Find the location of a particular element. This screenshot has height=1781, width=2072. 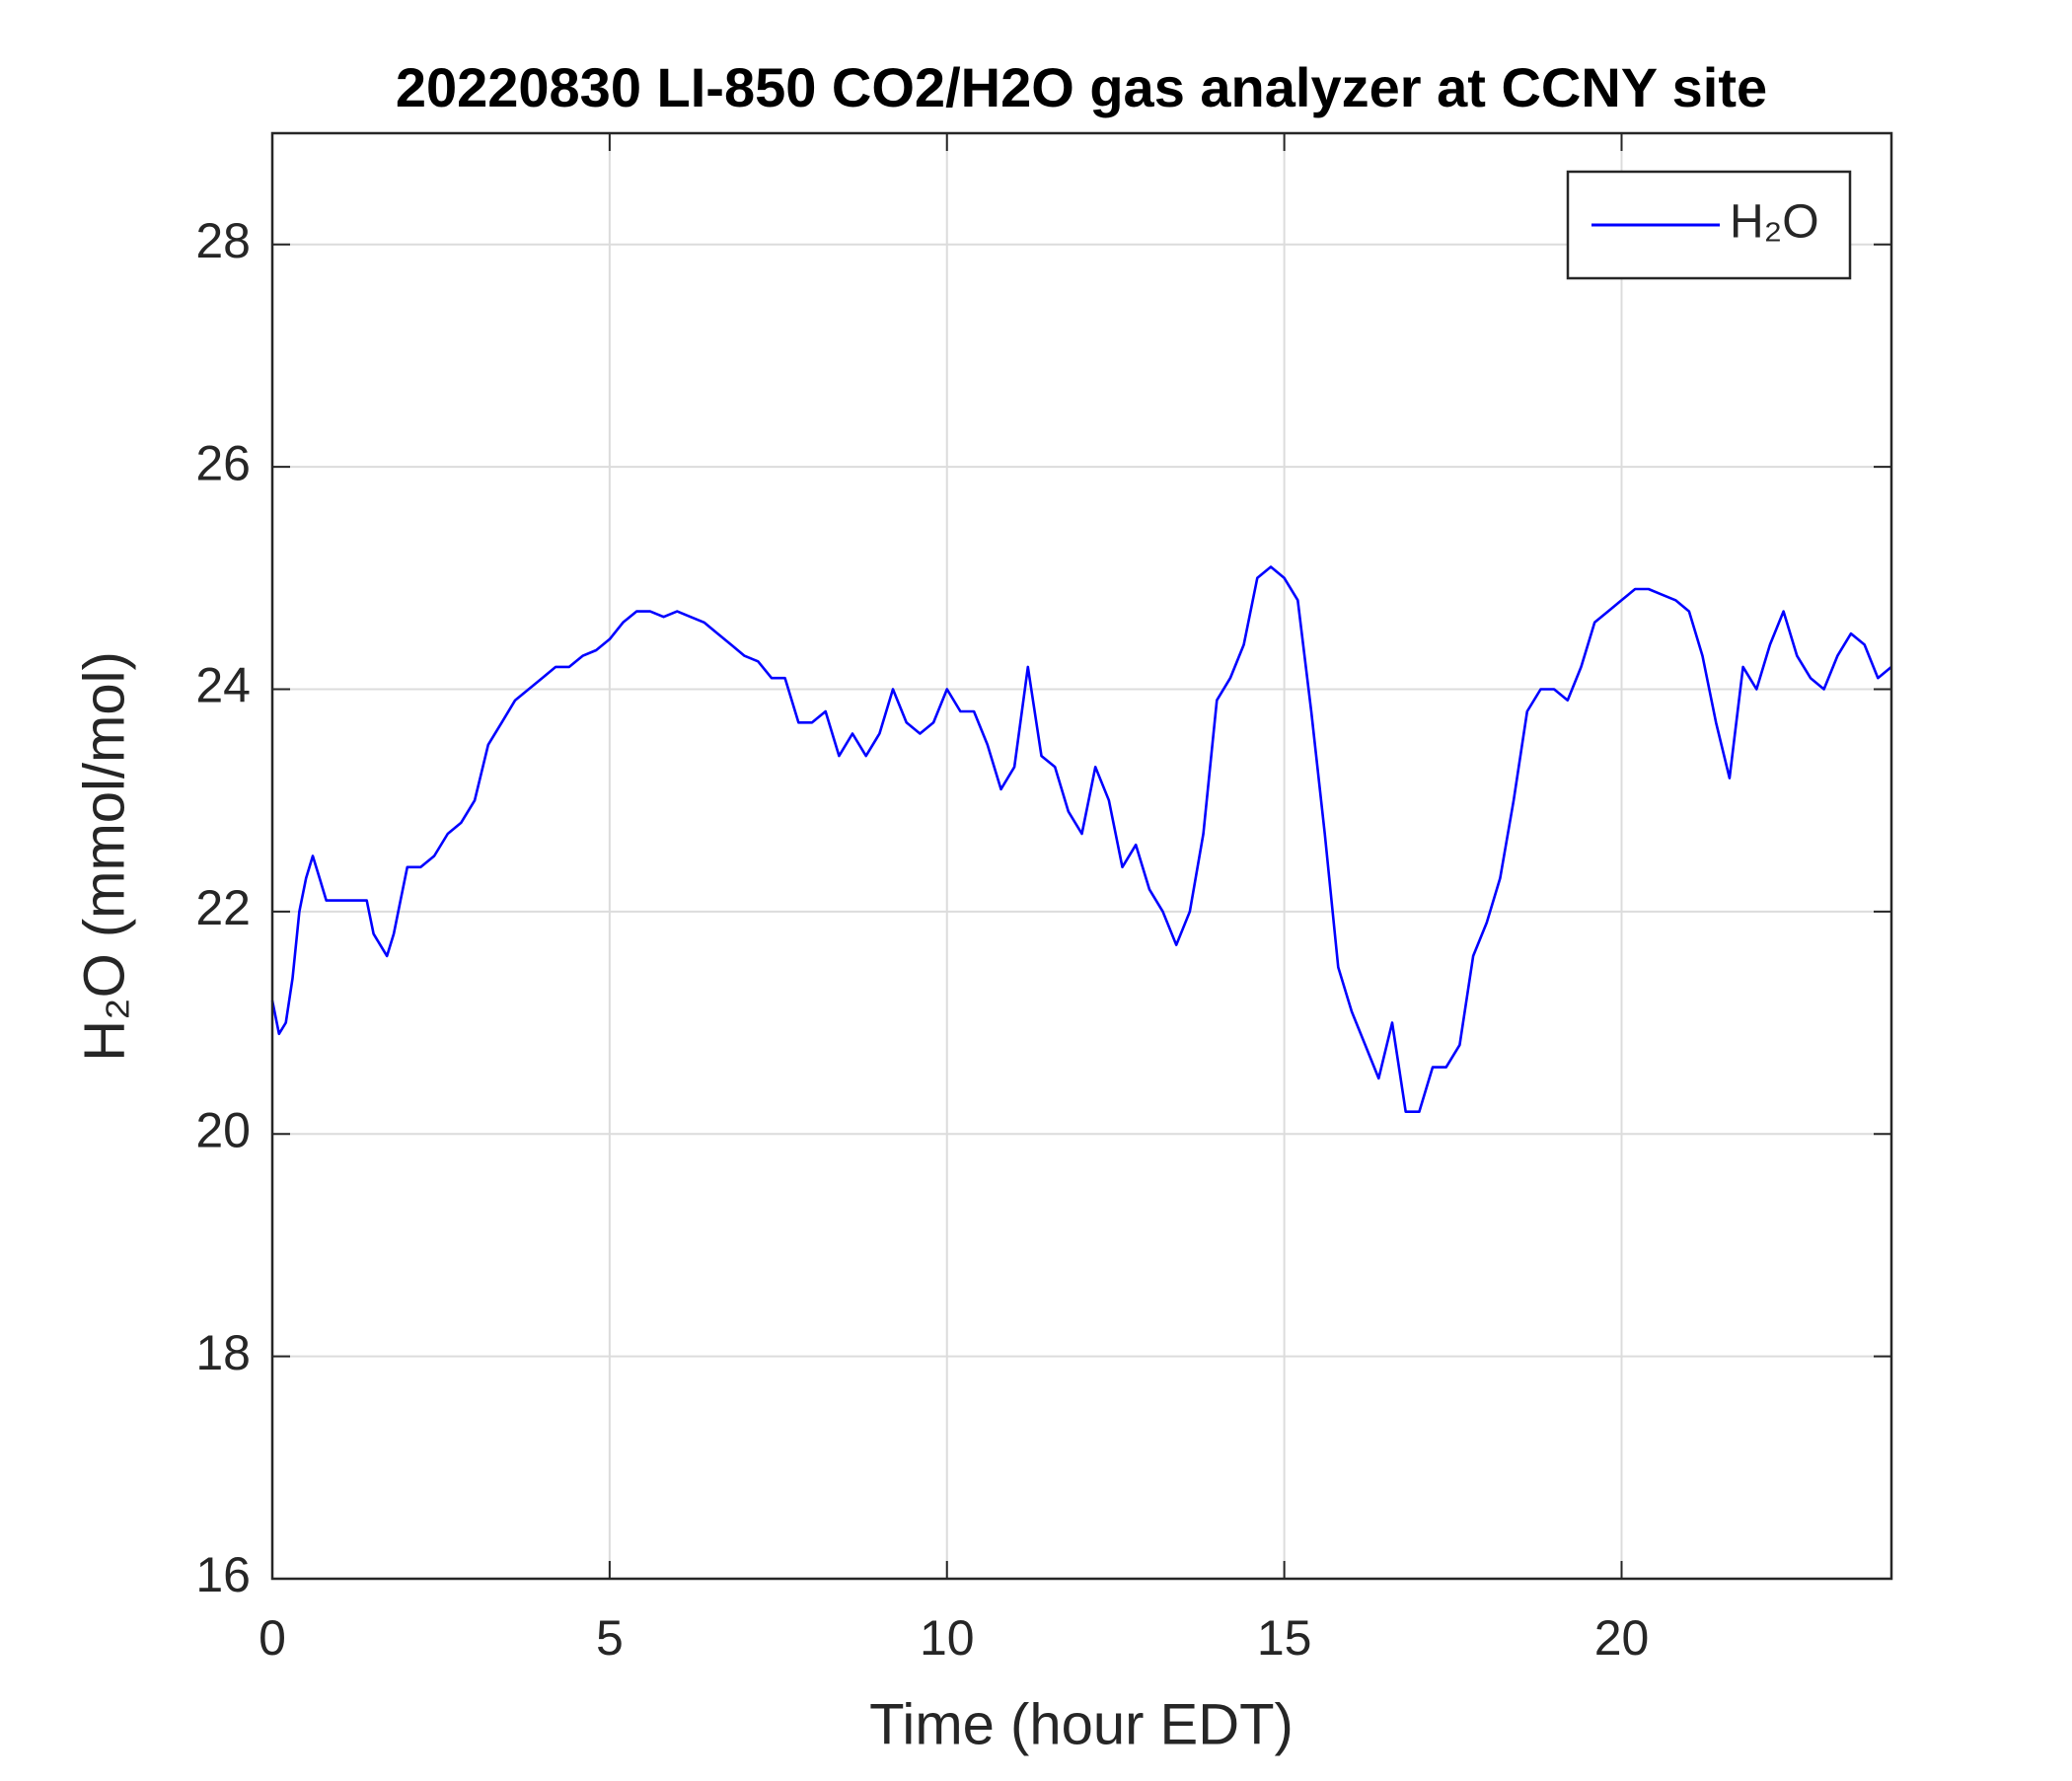

y-tick-label: 22 is located at coordinates (223, 907).